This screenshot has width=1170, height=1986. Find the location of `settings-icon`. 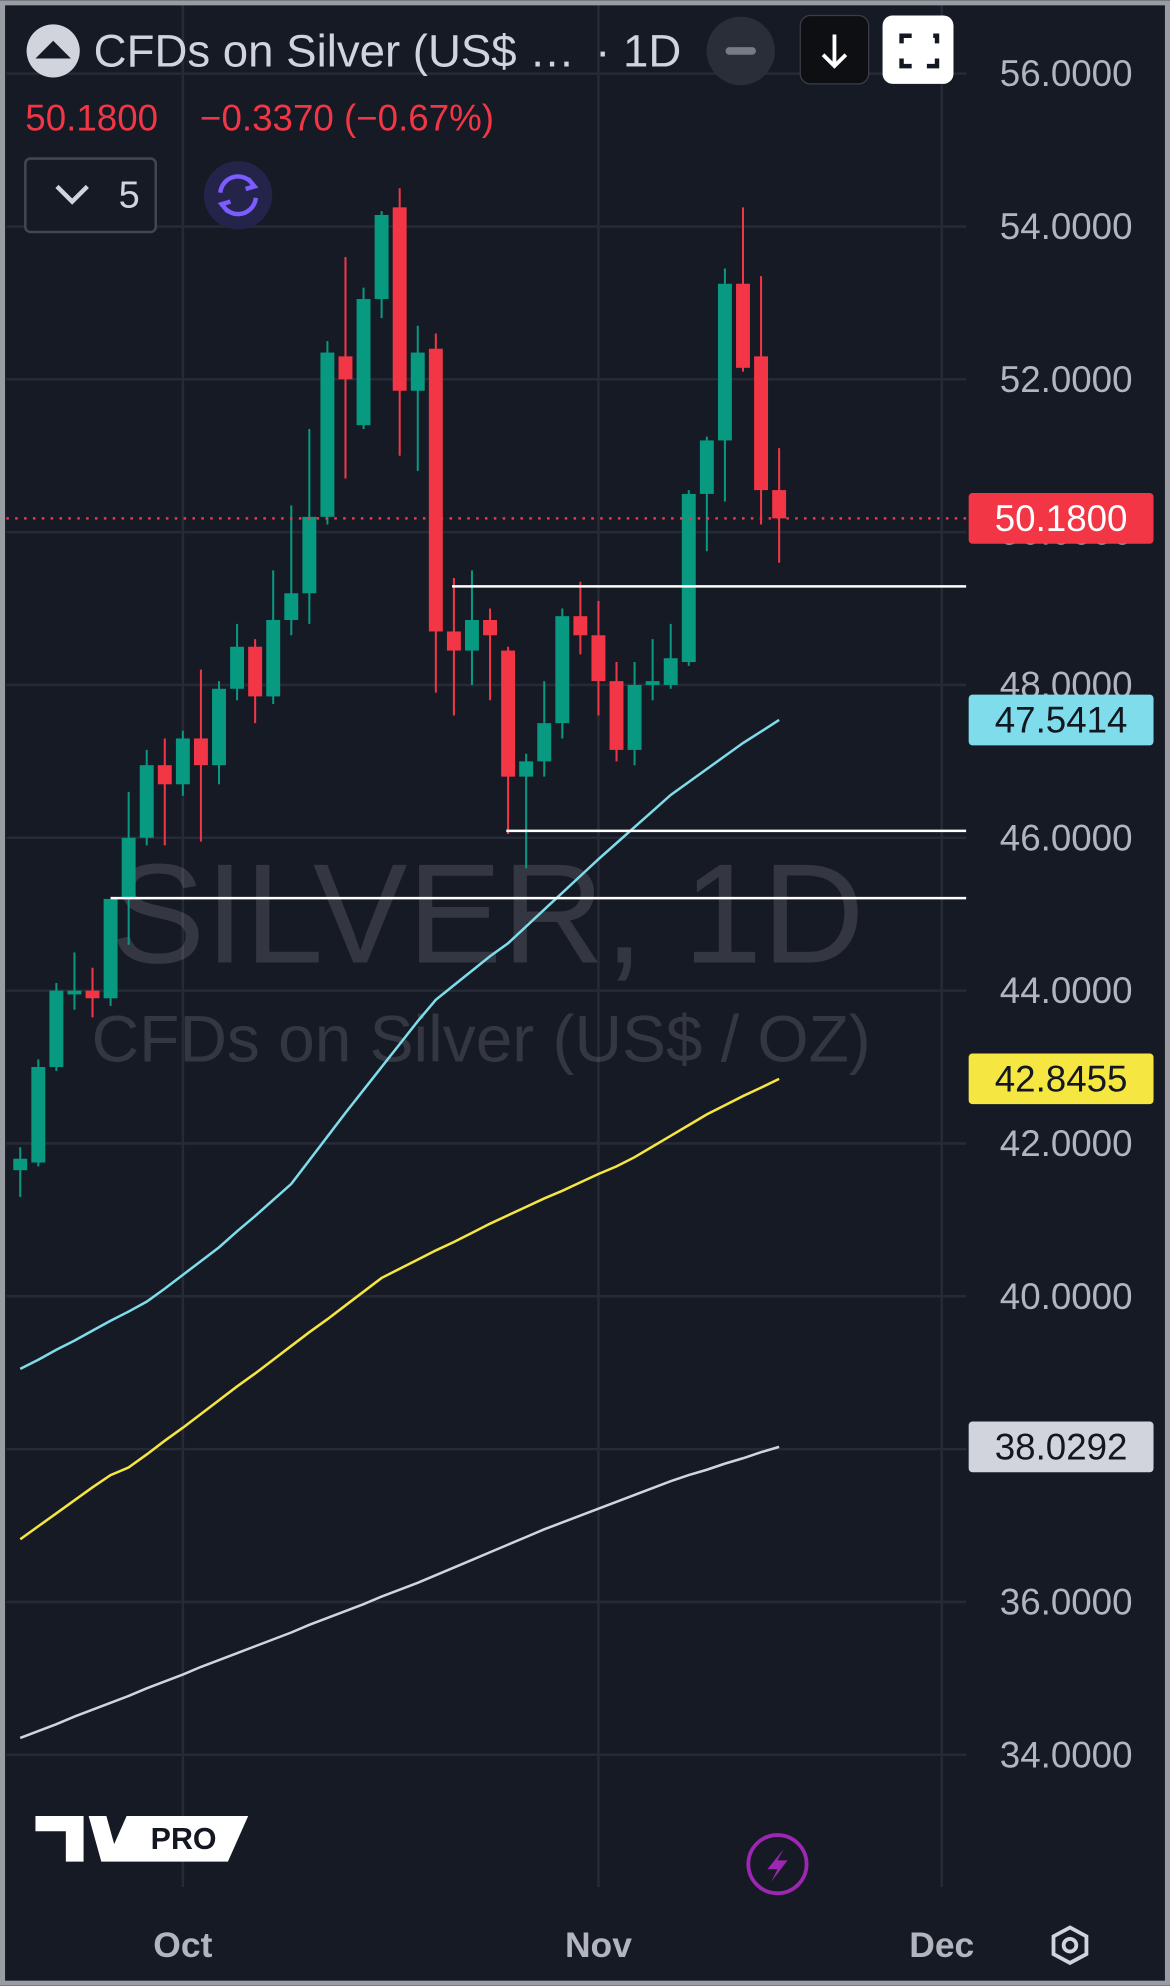

settings-icon is located at coordinates (1070, 1945).